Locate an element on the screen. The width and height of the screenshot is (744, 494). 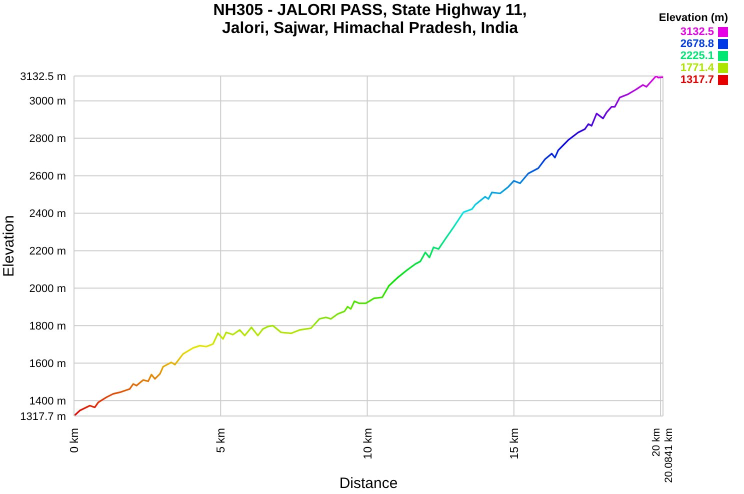
x-axis-title: Distance is located at coordinates (368, 483).